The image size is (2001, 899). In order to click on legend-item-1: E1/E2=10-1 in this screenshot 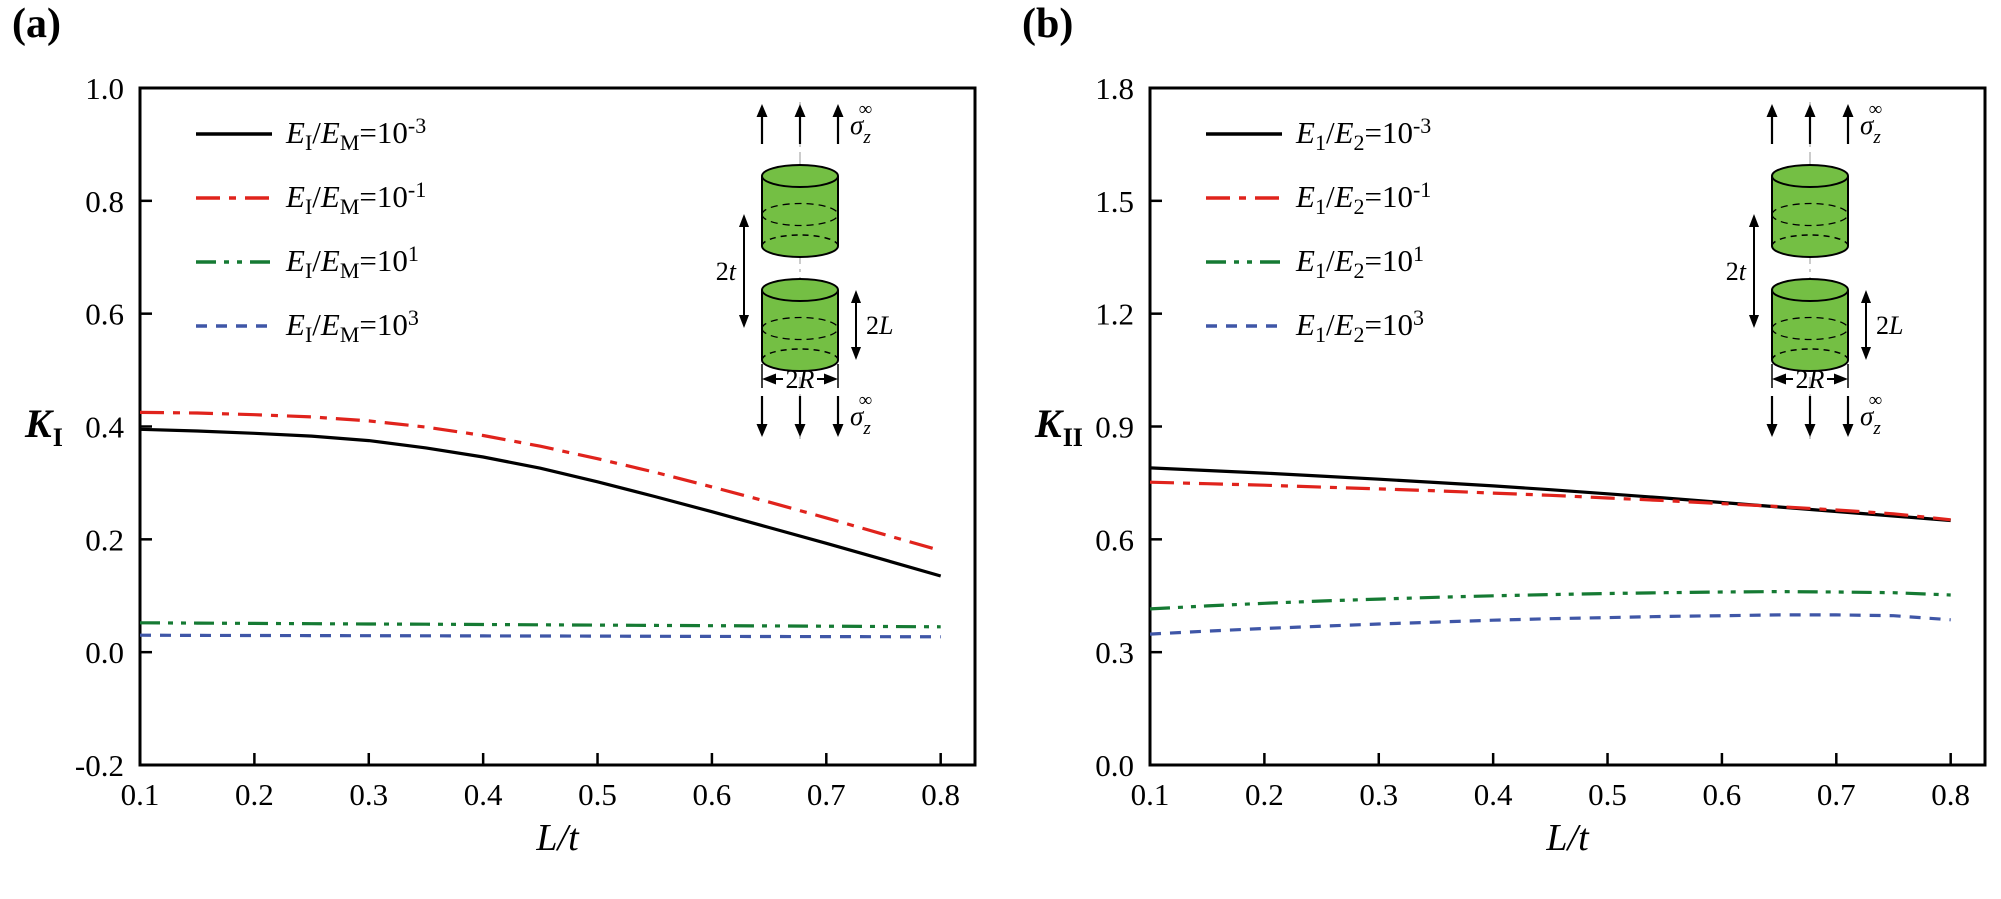, I will do `click(1318, 198)`.